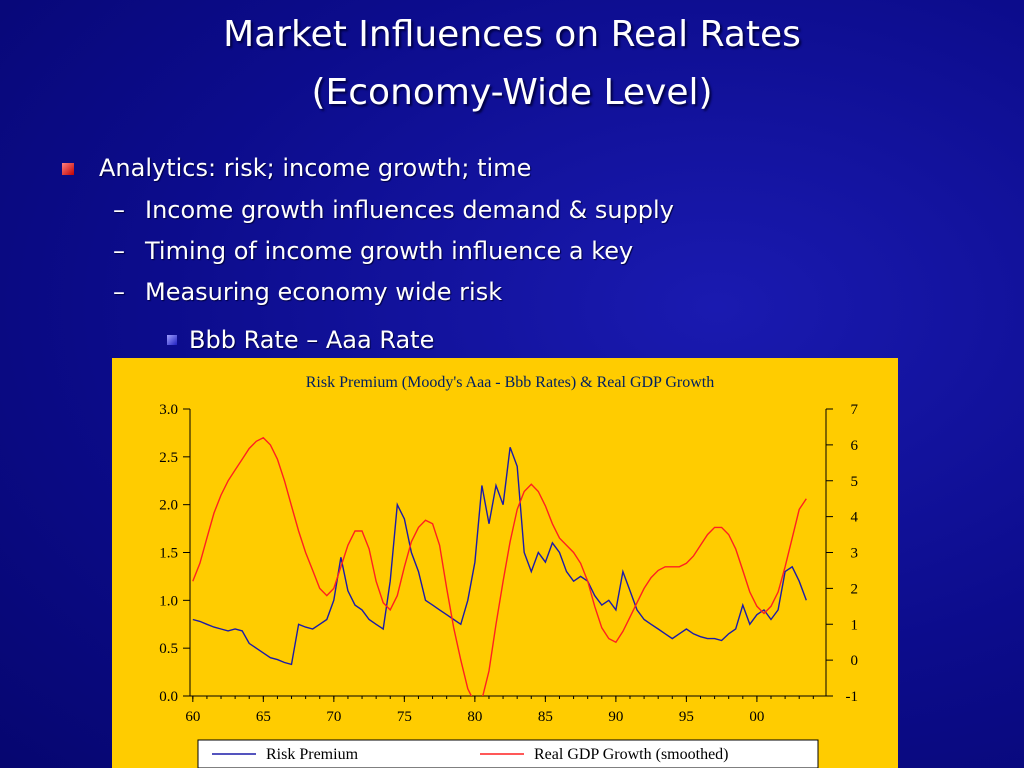 The width and height of the screenshot is (1024, 768). I want to click on sub-bullet: Timing of income growth influence a key, so click(389, 251).